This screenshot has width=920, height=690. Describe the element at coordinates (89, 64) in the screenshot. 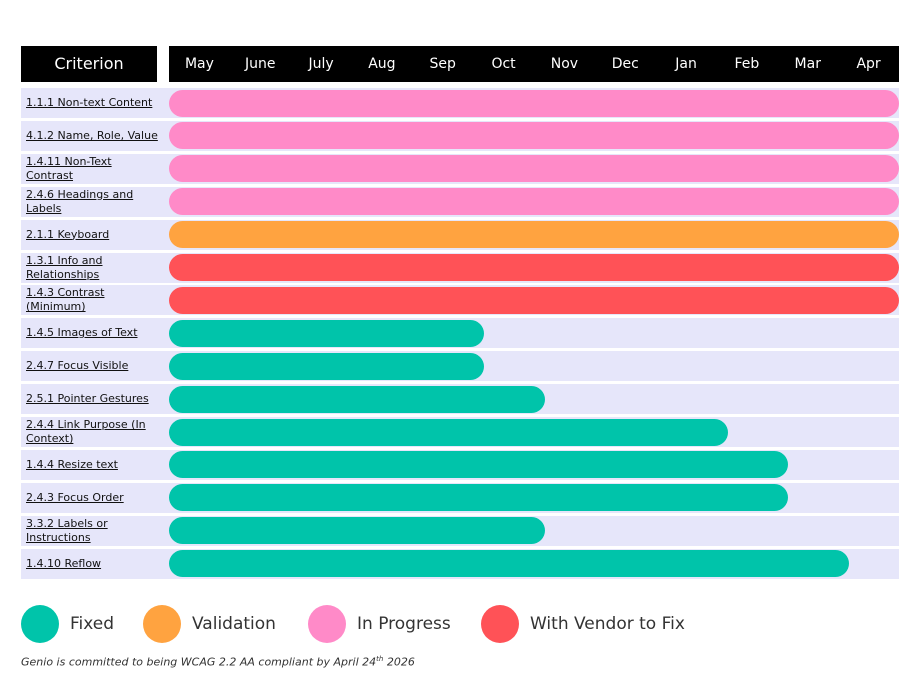

I see `header-criterion: Criterion` at that location.